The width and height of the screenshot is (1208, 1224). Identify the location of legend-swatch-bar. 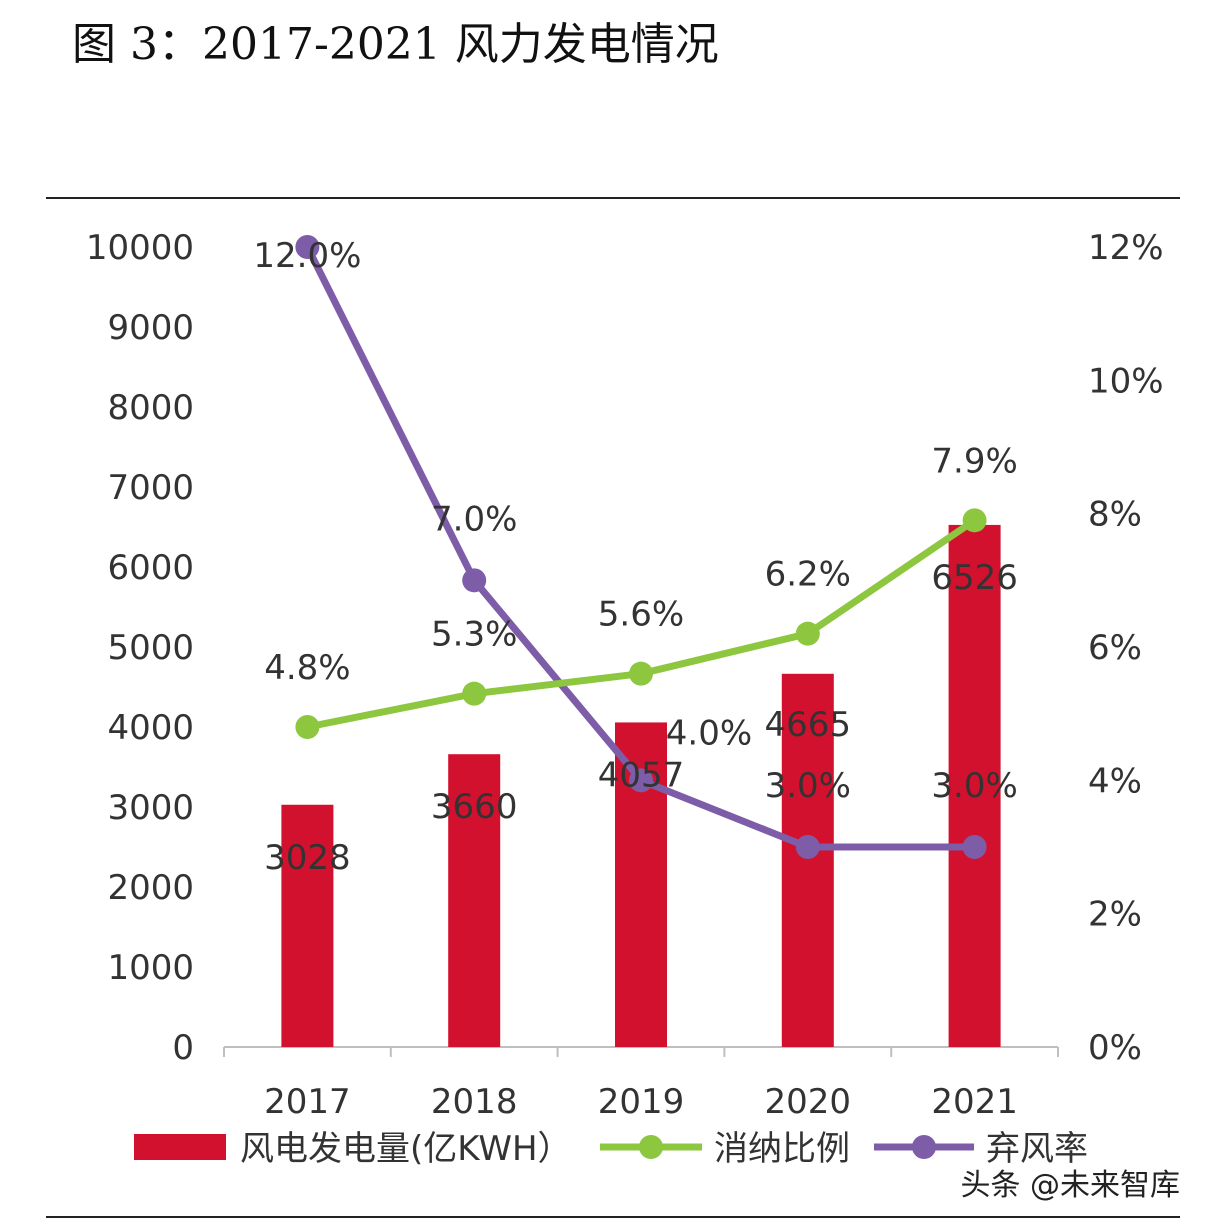
(180, 1147).